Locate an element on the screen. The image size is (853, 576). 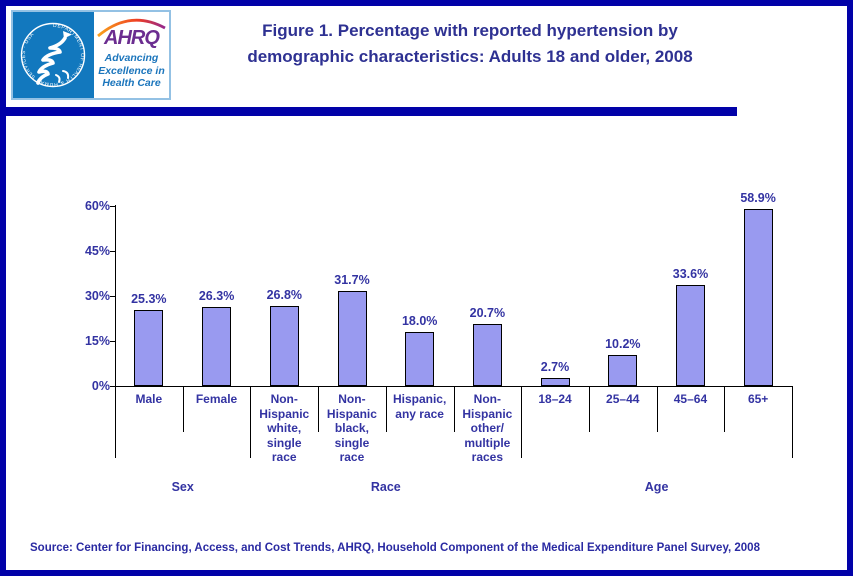
bar-value-label: 2.7% is located at coordinates (555, 367).